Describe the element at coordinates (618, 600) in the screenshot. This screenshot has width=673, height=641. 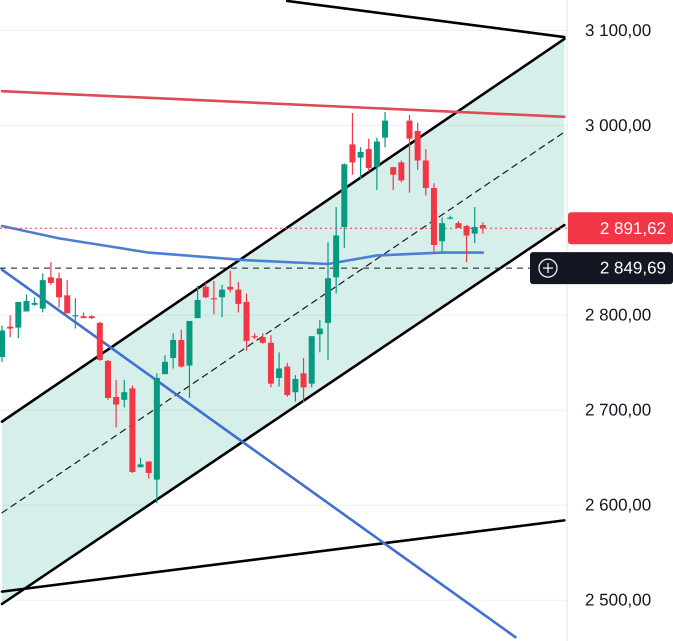
I see `y-tick-label: 2 500,00` at that location.